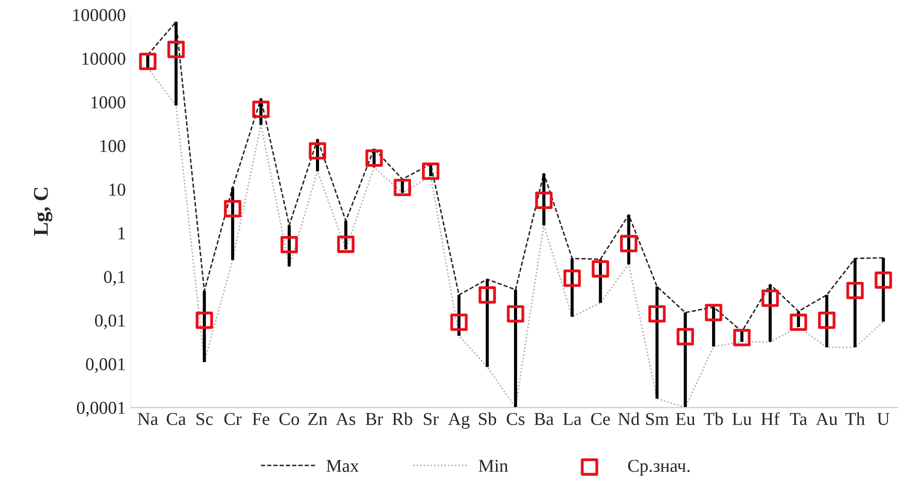 This screenshot has height=491, width=902. Describe the element at coordinates (544, 419) in the screenshot. I see `x-tick-label: Ba` at that location.